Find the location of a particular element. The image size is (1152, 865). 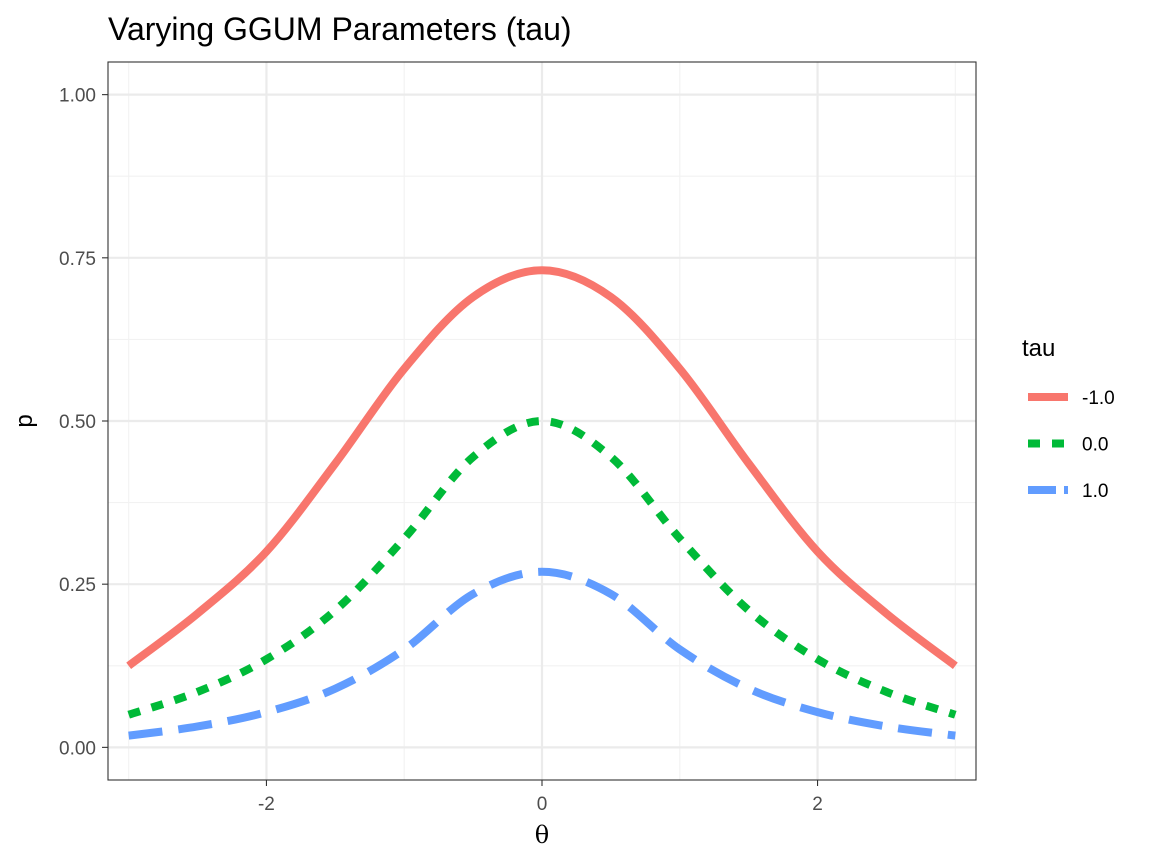

legend-label-0: -1.0 is located at coordinates (1098, 398).